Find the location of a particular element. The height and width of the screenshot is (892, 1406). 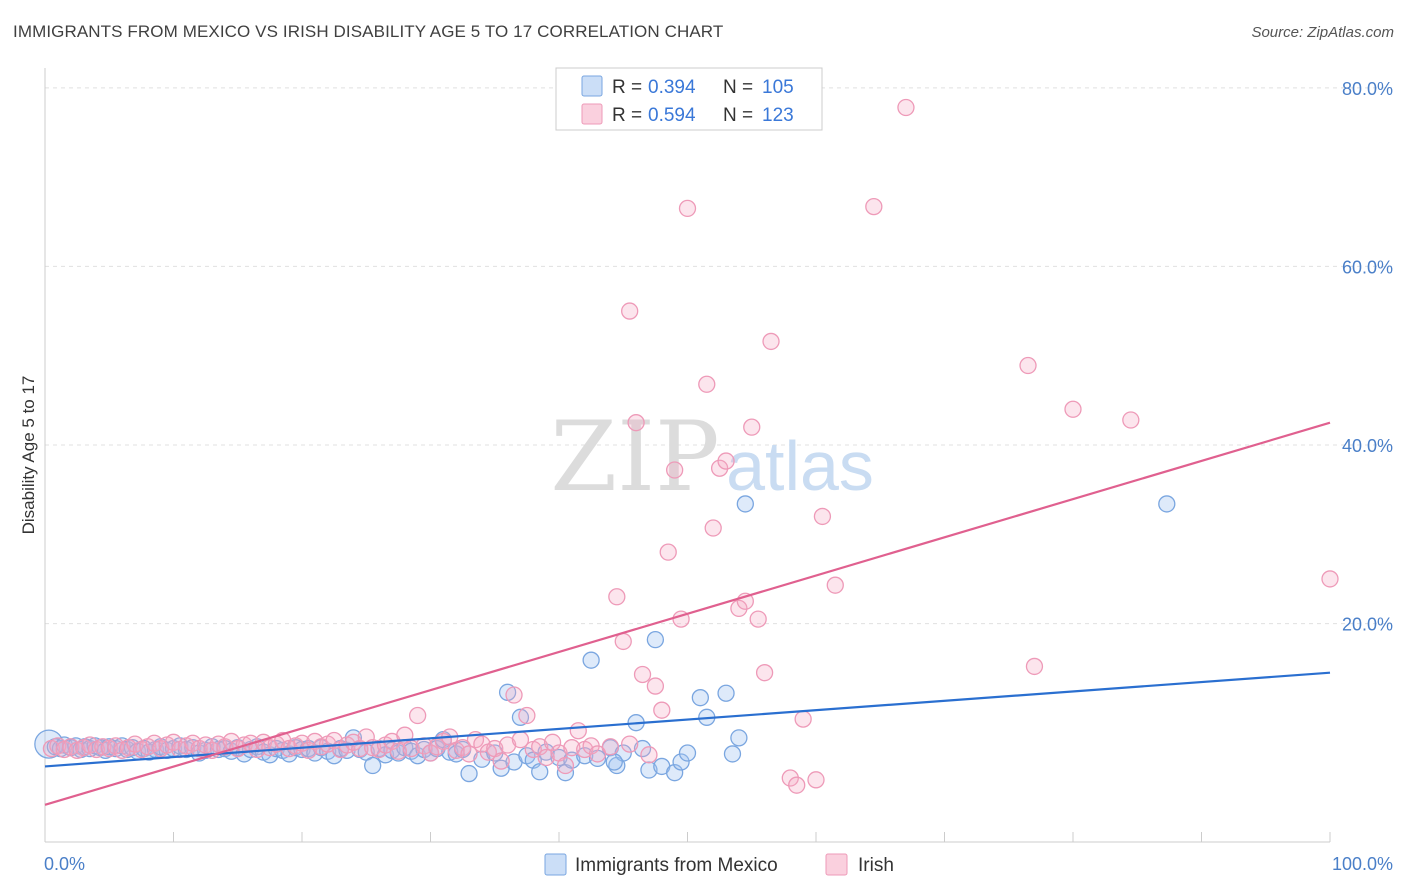

legend-n-value: 105 is located at coordinates (778, 87).